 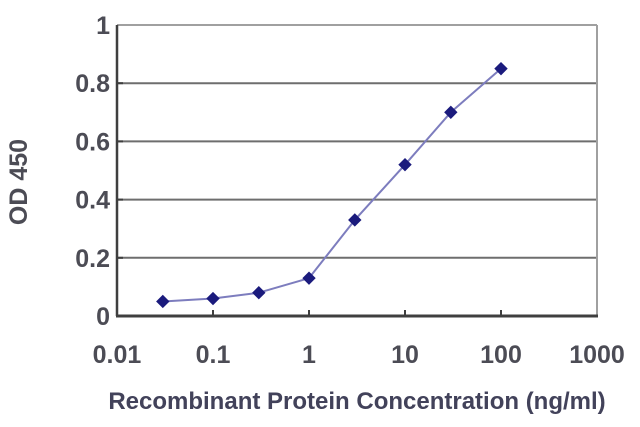 What do you see at coordinates (92, 84) in the screenshot?
I see `y-tick-label: 0.8` at bounding box center [92, 84].